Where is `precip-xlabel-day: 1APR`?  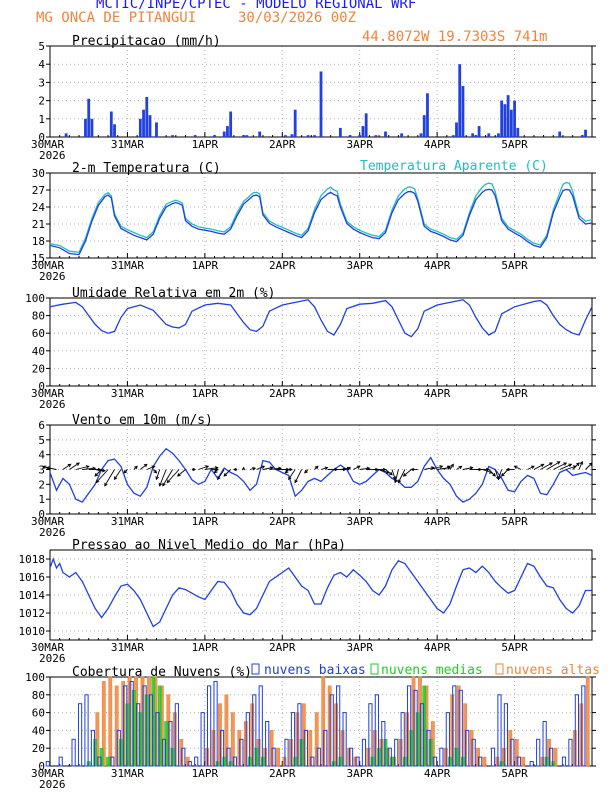 precip-xlabel-day: 1APR is located at coordinates (205, 144).